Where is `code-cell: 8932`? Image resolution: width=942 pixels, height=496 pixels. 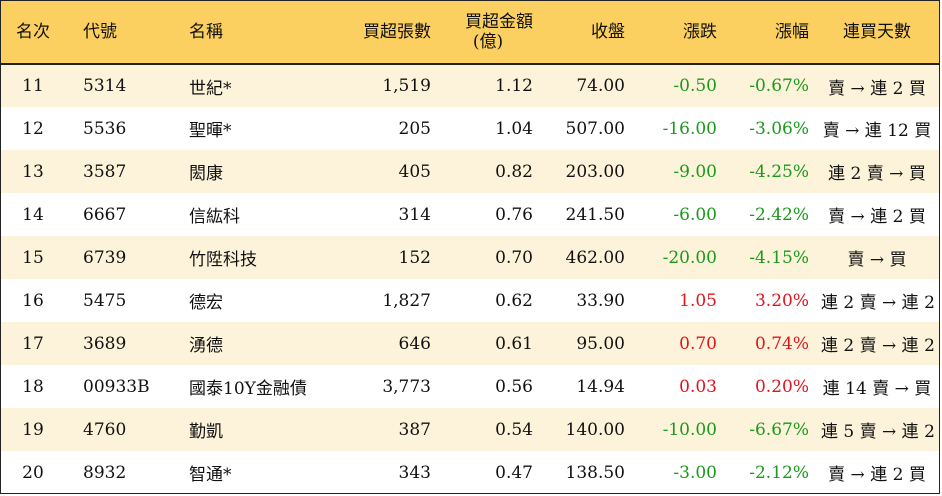
code-cell: 8932 is located at coordinates (105, 472).